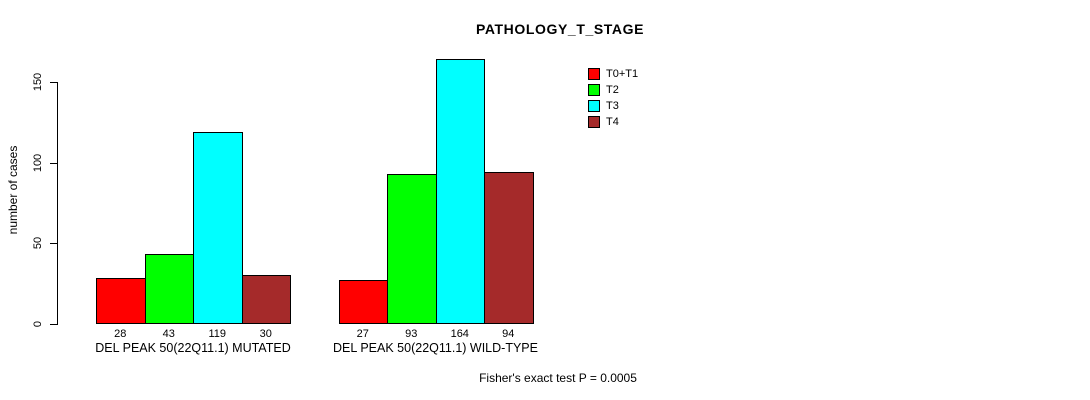  Describe the element at coordinates (38, 162) in the screenshot. I see `y-tick-label: 100` at that location.